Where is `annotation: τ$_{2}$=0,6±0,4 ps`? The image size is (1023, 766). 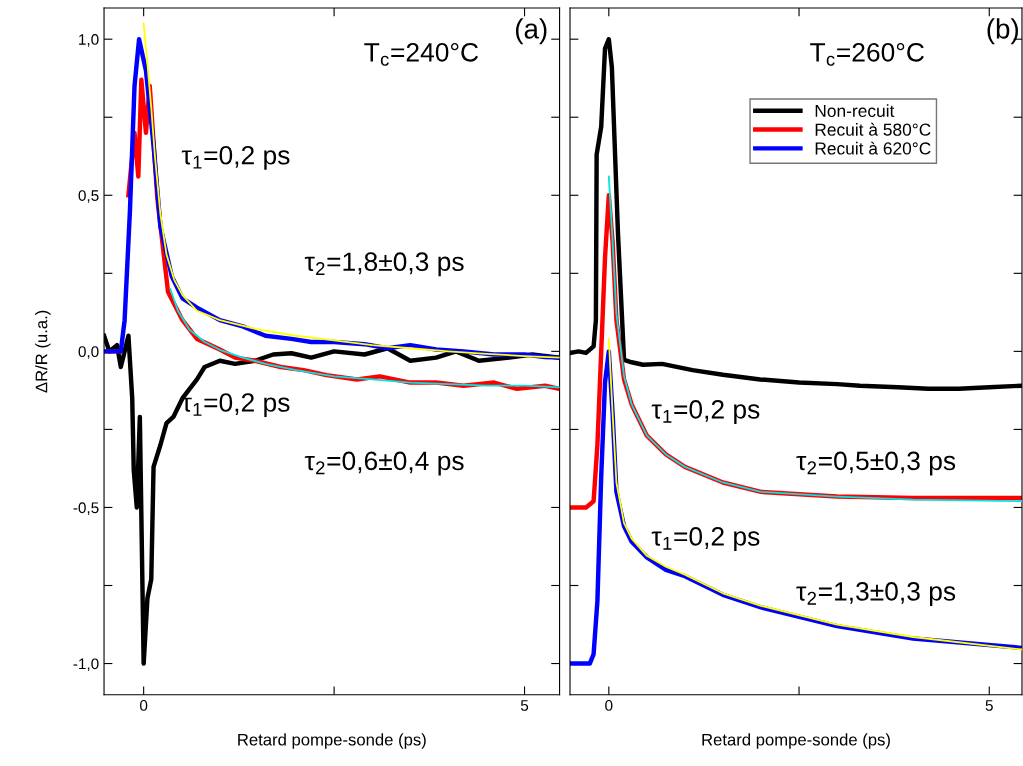
annotation: τ$_{2}$=0,6±0,4 ps is located at coordinates (384, 463).